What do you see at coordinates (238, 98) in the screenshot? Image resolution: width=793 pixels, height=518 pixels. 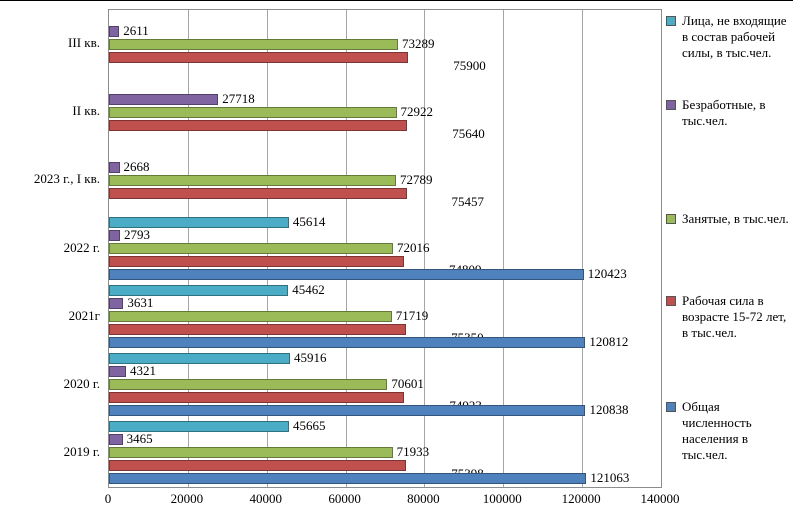 I see `value-label-unemployed: 27718` at bounding box center [238, 98].